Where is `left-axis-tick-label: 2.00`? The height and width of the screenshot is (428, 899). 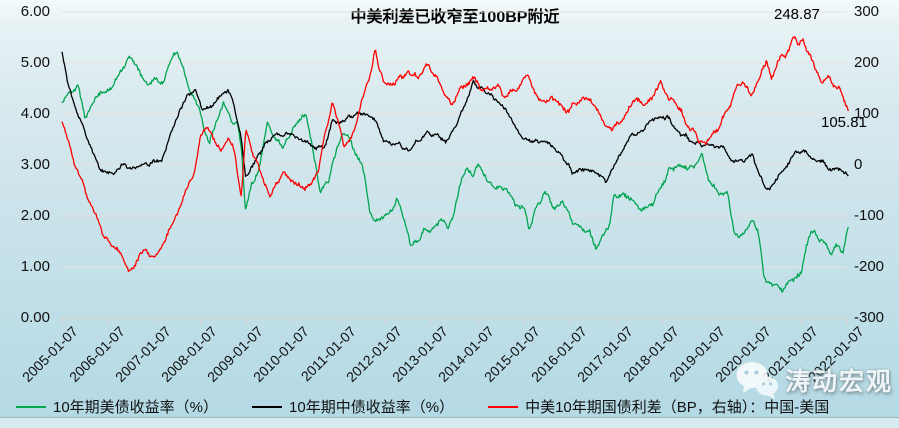
left-axis-tick-label: 2.00 is located at coordinates (35, 215).